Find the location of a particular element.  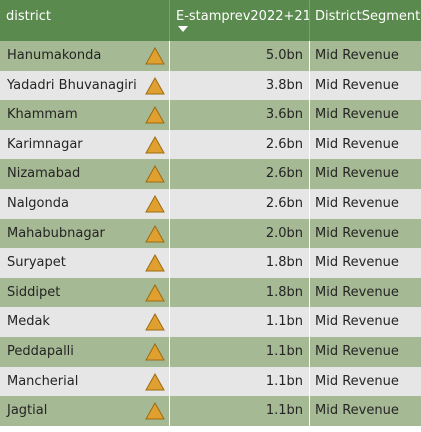

table-row: Peddapalli 1.1bn Mid Revenue is located at coordinates (210, 352).